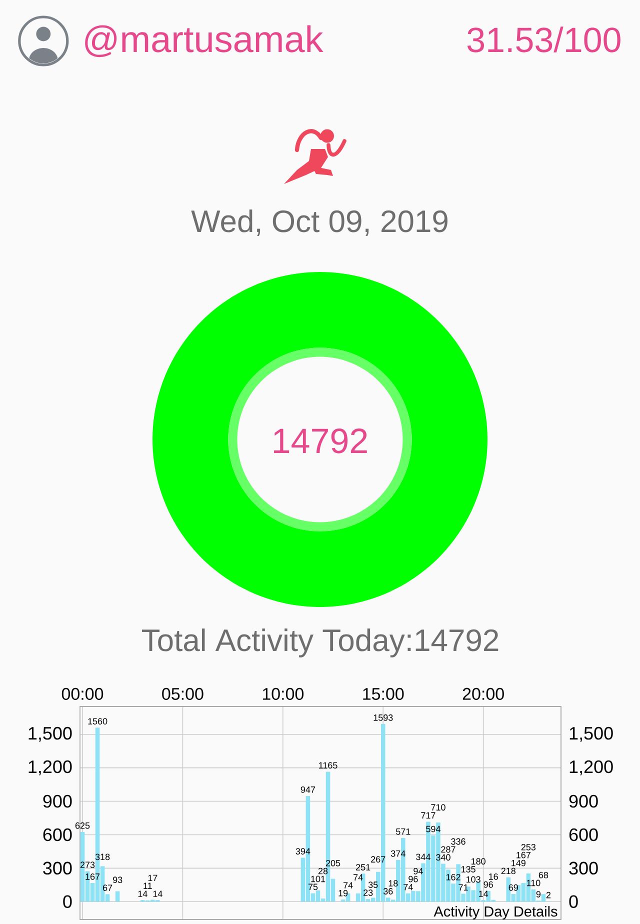  Describe the element at coordinates (548, 895) in the screenshot. I see `data-label: 2` at that location.